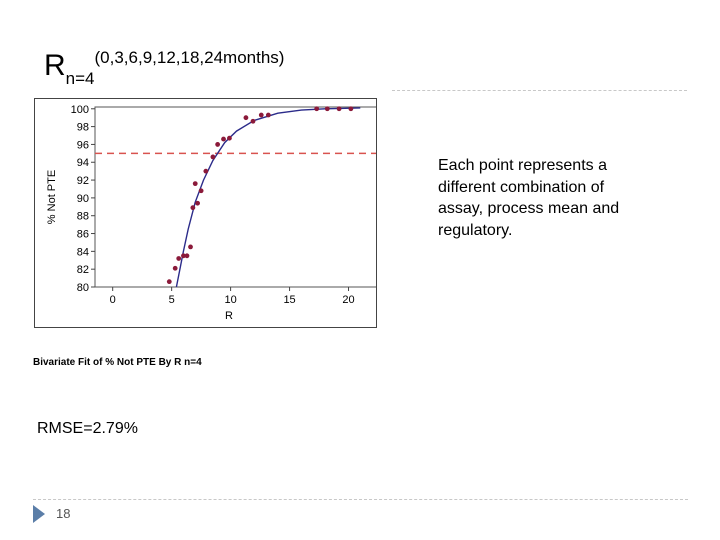 Image resolution: width=720 pixels, height=540 pixels. Describe the element at coordinates (80, 110) in the screenshot. I see `y-tick-label: 100` at that location.